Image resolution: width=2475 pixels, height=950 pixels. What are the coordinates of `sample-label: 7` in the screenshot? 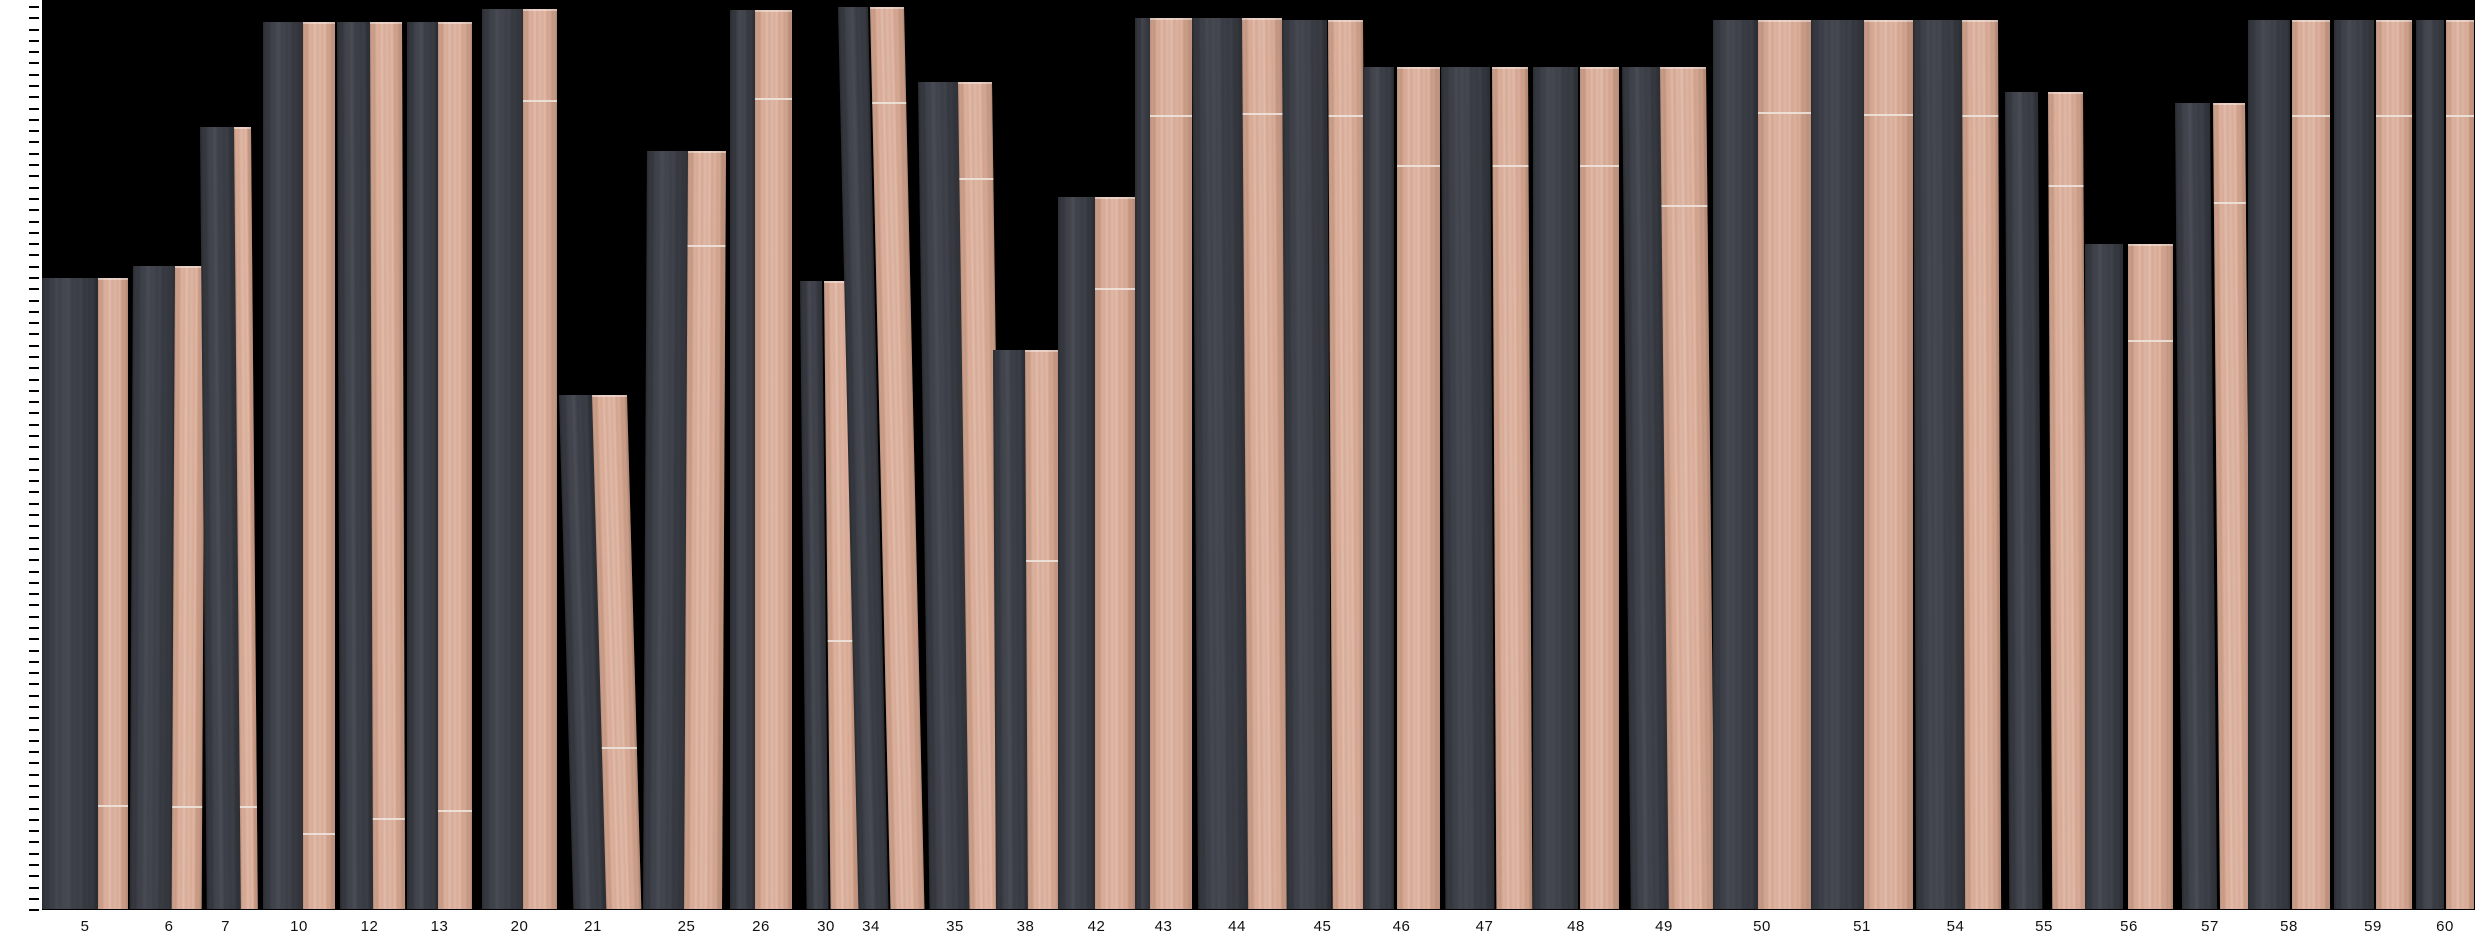 It's located at (225, 926).